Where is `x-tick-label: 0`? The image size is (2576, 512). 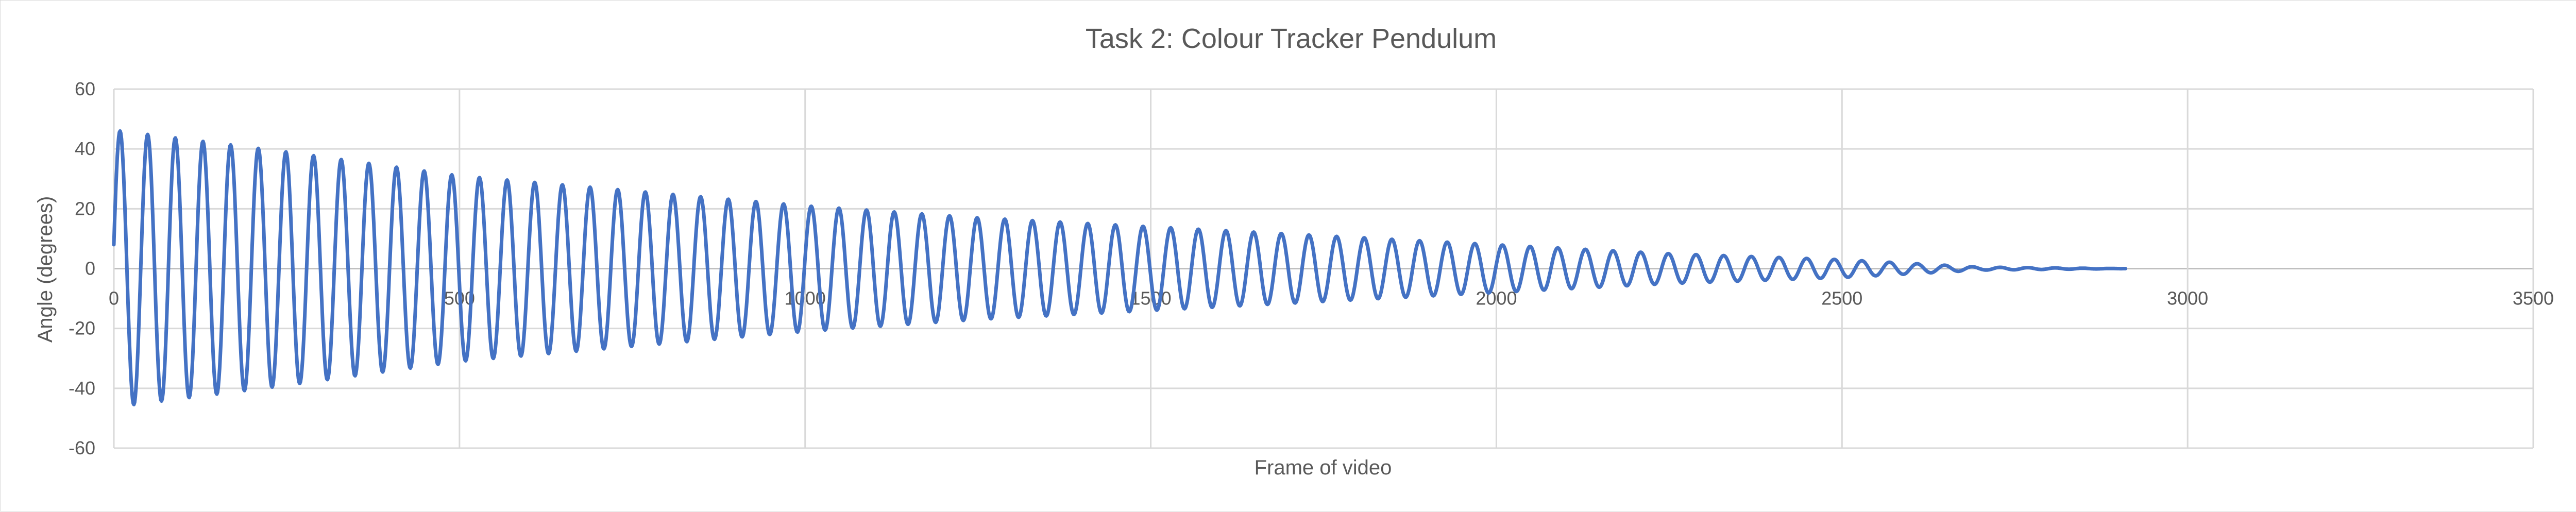
x-tick-label: 0 is located at coordinates (114, 298).